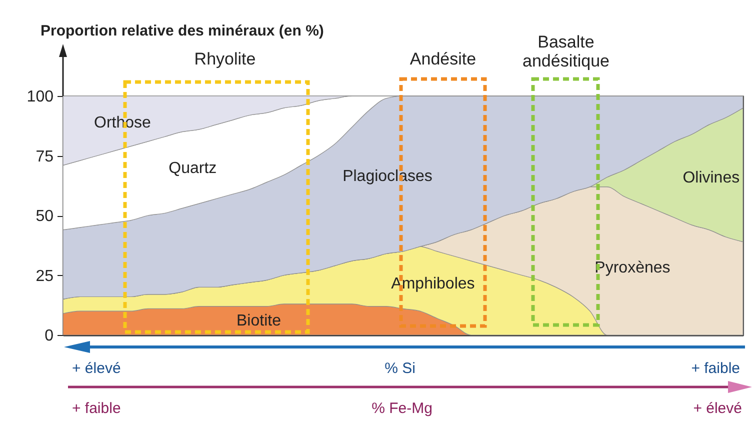 Image resolution: width=756 pixels, height=424 pixels. I want to click on text: % Si, so click(400, 369).